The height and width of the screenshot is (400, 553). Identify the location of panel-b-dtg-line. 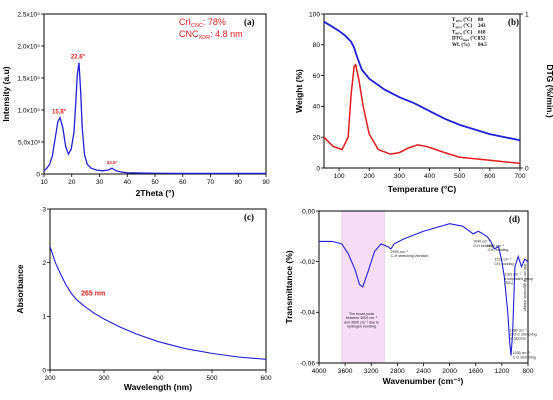
(422, 114).